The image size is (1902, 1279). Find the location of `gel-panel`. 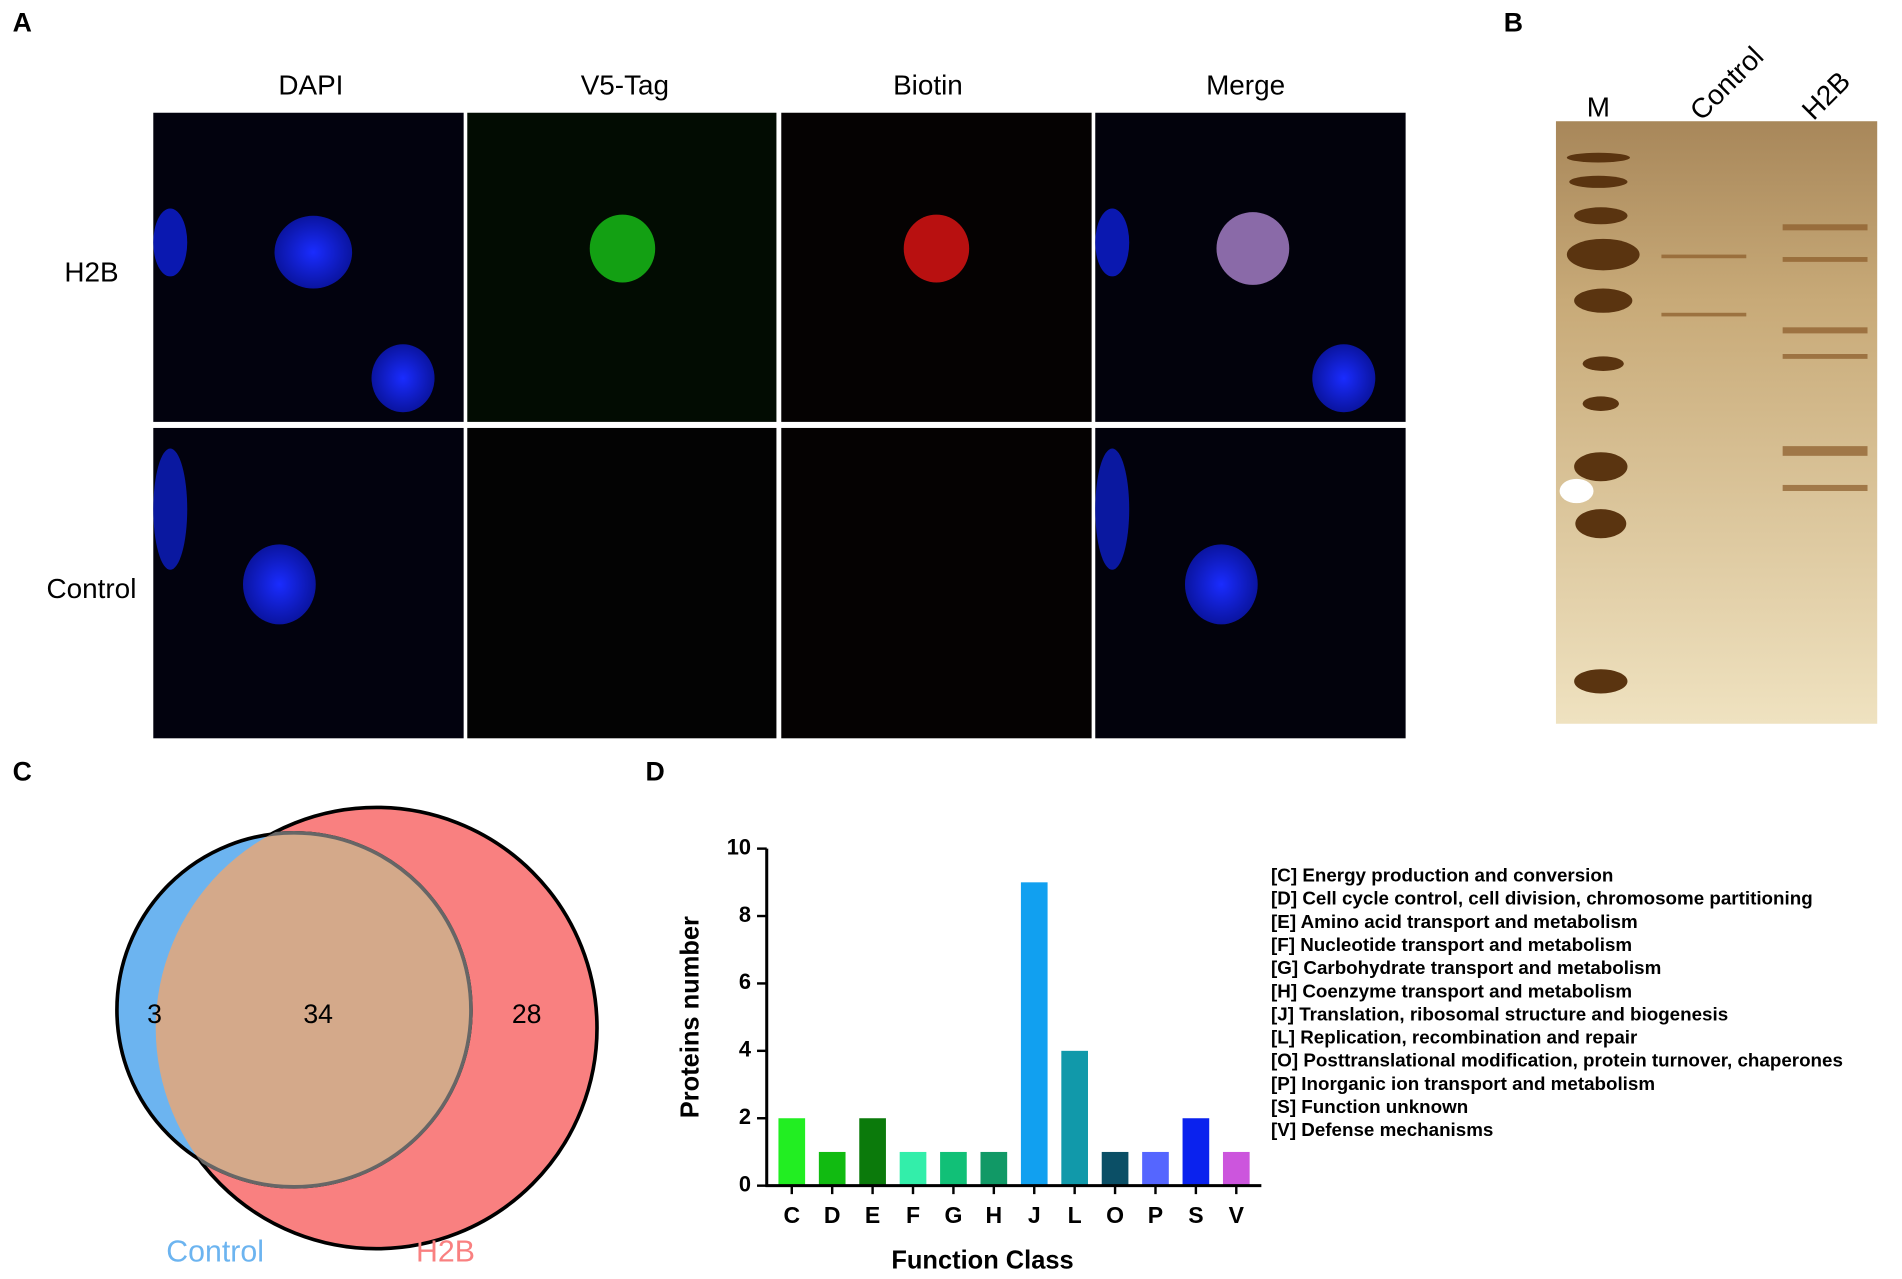

gel-panel is located at coordinates (1716, 422).